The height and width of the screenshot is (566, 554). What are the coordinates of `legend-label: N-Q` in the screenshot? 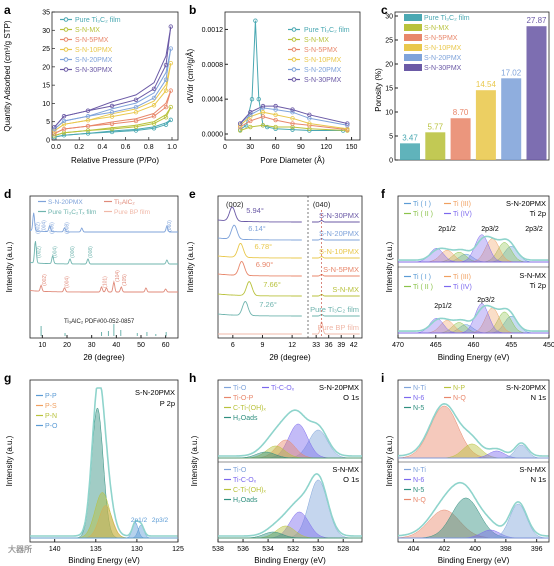 It's located at (419, 500).